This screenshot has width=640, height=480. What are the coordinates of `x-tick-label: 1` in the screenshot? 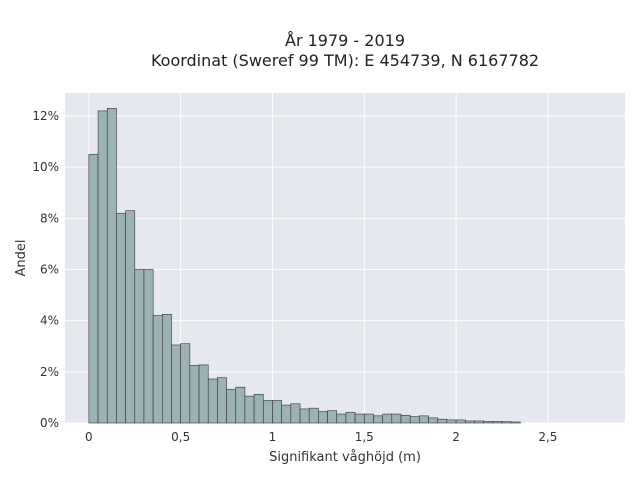 It's located at (273, 437).